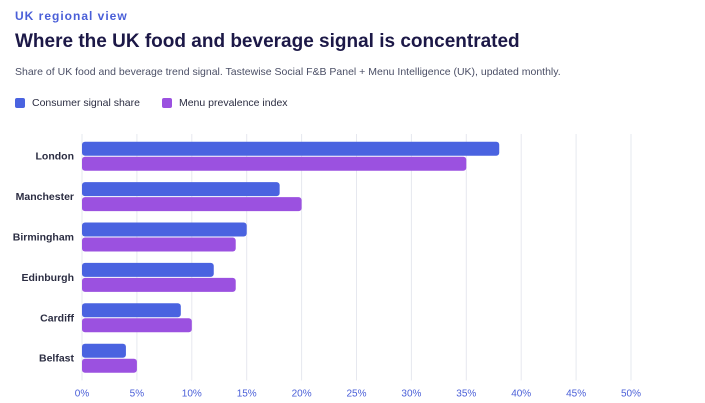 The height and width of the screenshot is (403, 705). What do you see at coordinates (48, 278) in the screenshot?
I see `y-category-label: Edinburgh` at bounding box center [48, 278].